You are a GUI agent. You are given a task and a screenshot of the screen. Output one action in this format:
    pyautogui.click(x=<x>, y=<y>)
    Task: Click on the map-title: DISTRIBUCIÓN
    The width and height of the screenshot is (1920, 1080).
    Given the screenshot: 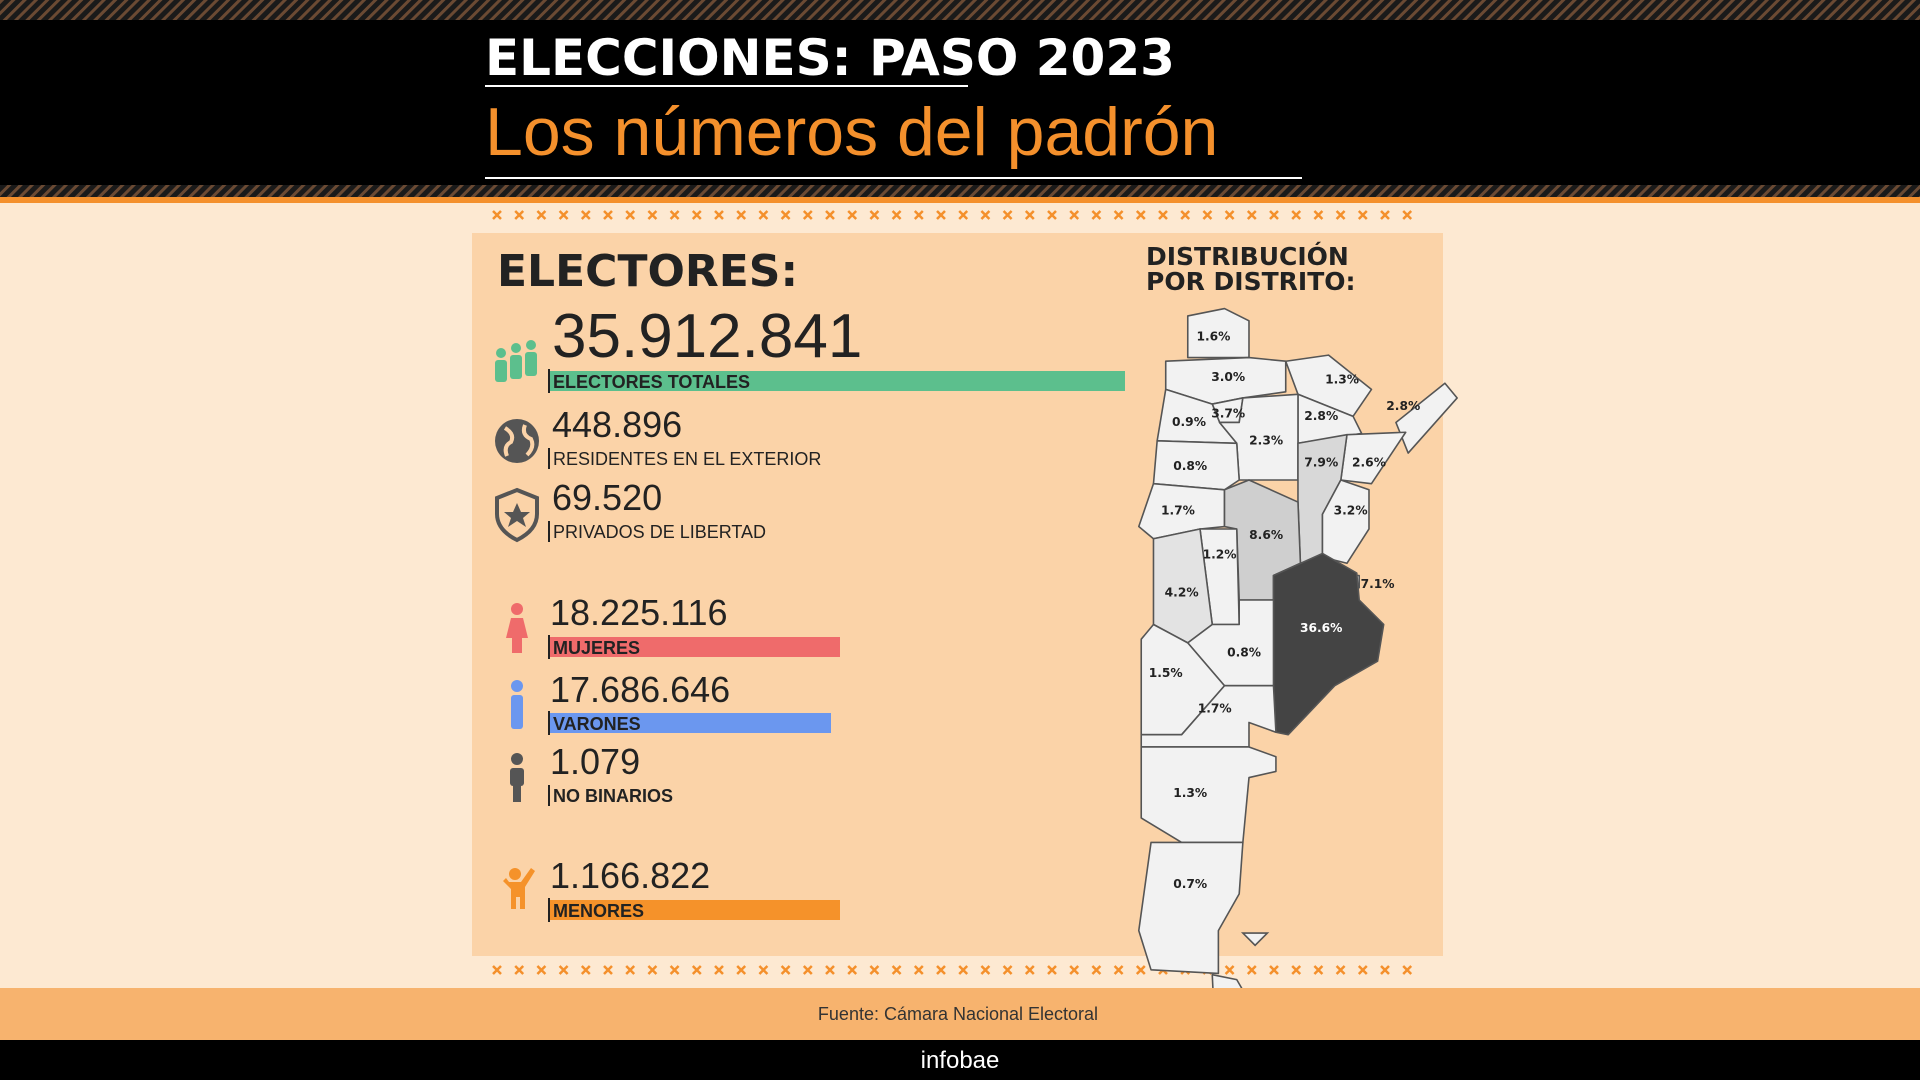 What is the action you would take?
    pyautogui.click(x=1247, y=256)
    